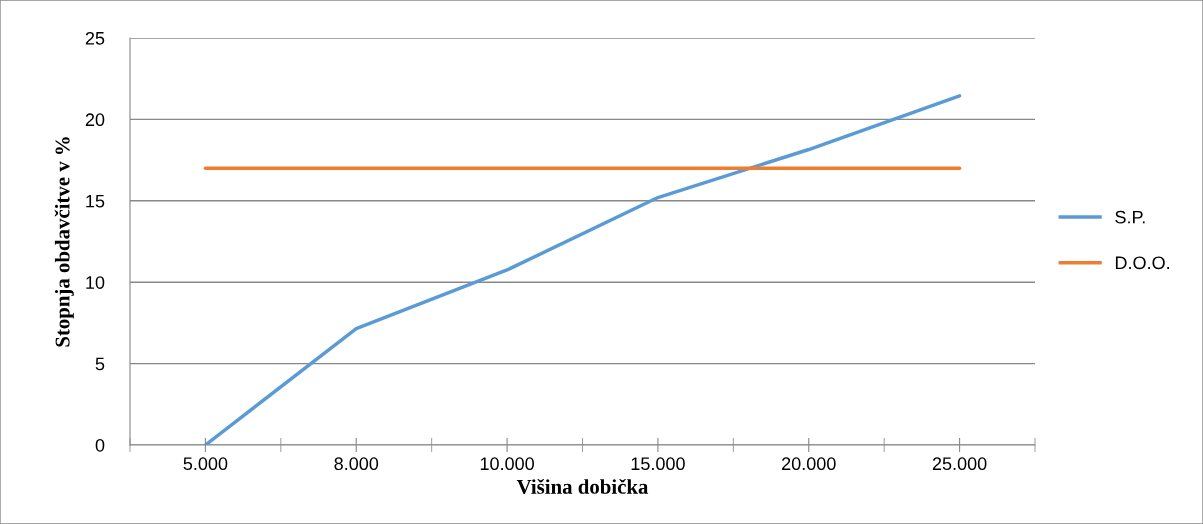 Image resolution: width=1203 pixels, height=524 pixels. Describe the element at coordinates (582, 486) in the screenshot. I see `x-axis-title: Višina dobička` at that location.